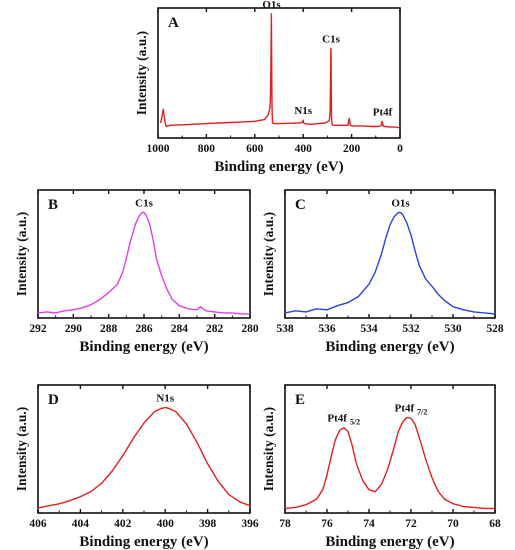  What do you see at coordinates (300, 205) in the screenshot?
I see `panel-letter: C` at bounding box center [300, 205].